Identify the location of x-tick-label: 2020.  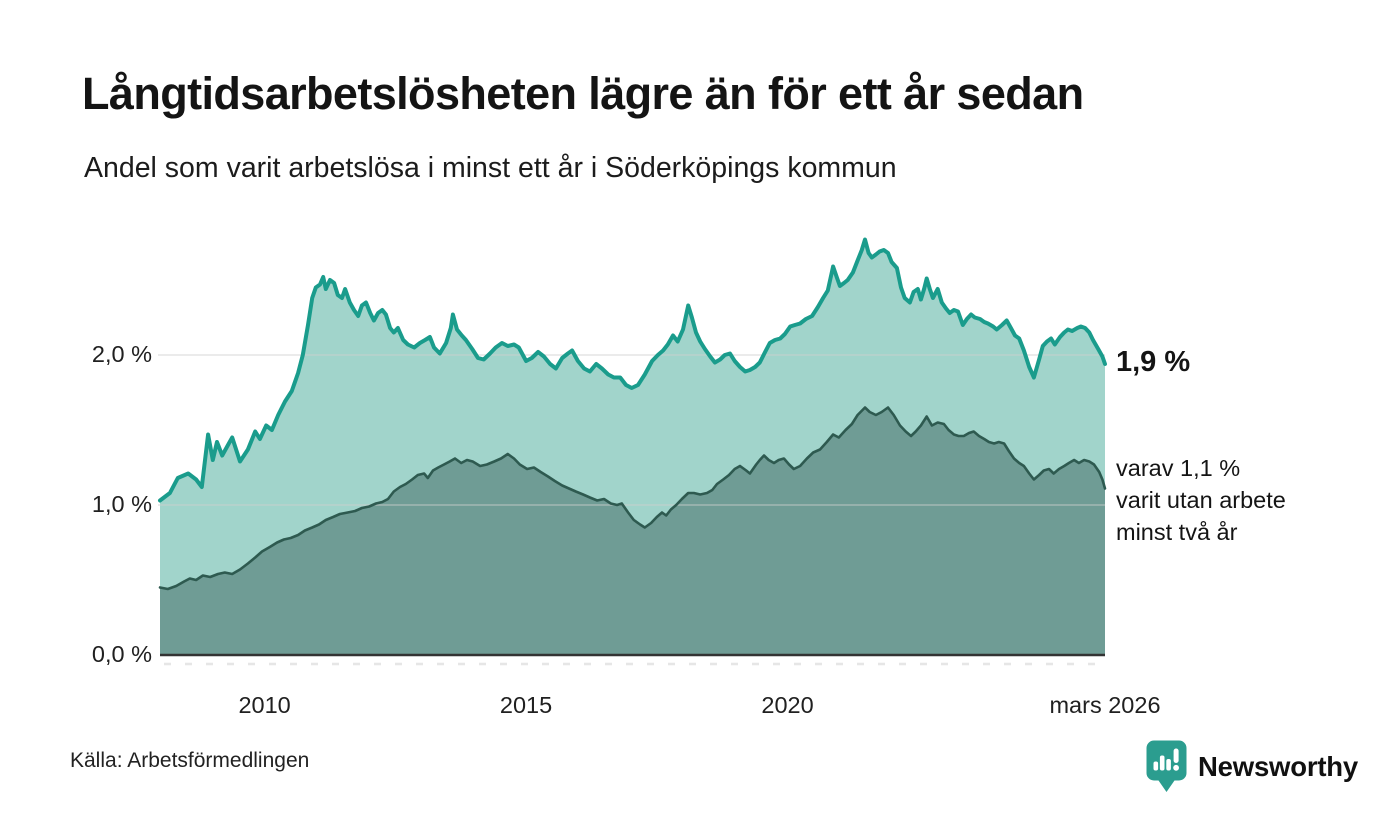
(787, 705).